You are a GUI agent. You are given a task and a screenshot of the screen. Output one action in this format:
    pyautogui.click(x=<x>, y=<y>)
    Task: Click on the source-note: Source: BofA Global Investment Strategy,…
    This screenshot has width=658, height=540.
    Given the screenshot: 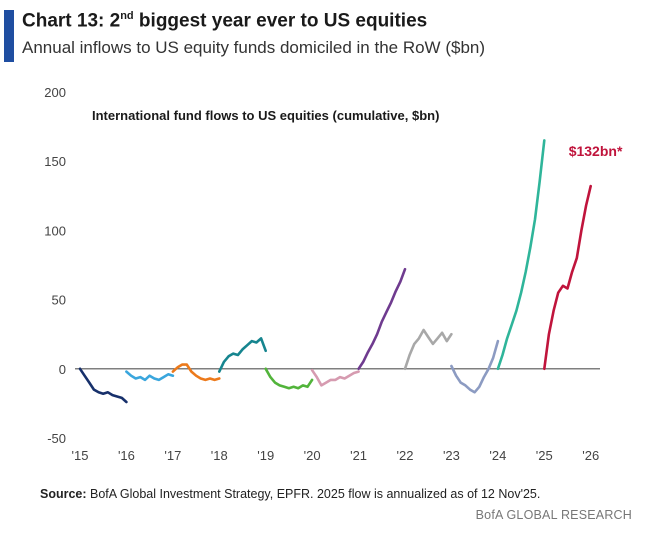 What is the action you would take?
    pyautogui.click(x=290, y=494)
    